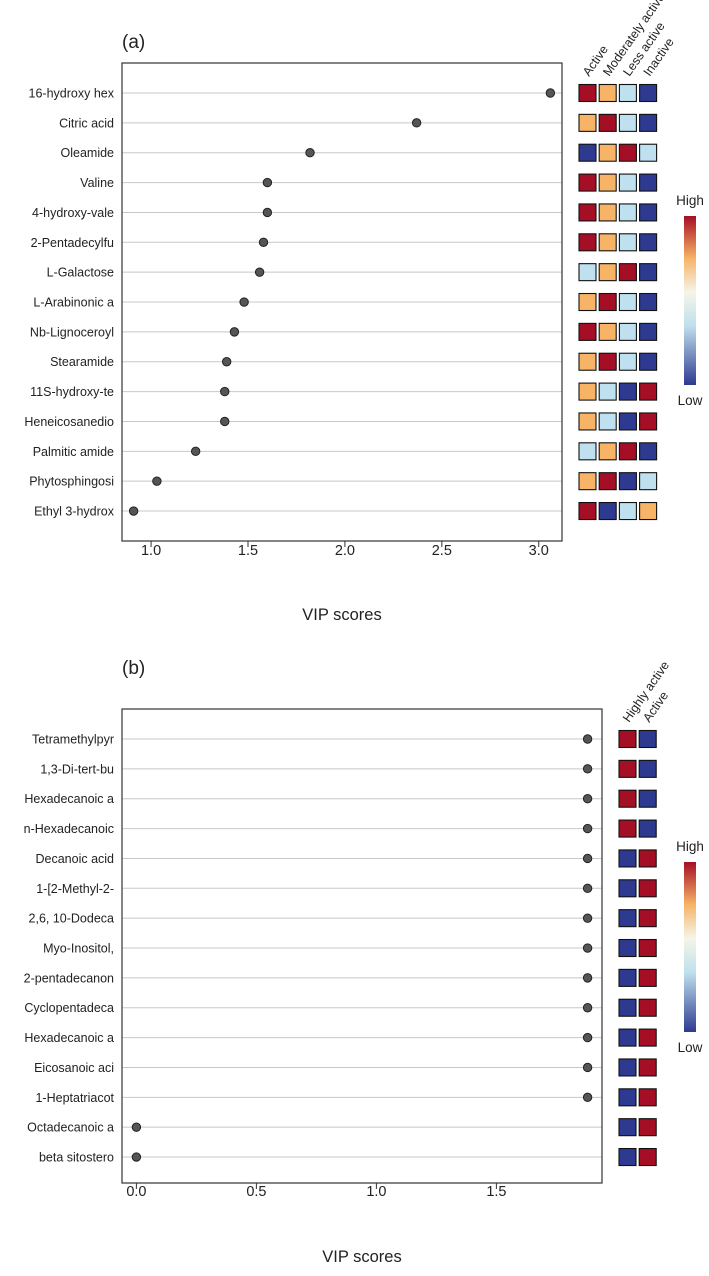 Image resolution: width=709 pixels, height=1276 pixels. What do you see at coordinates (73, 213) in the screenshot?
I see `panel-a-row-label: 4-hydroxy-vale` at bounding box center [73, 213].